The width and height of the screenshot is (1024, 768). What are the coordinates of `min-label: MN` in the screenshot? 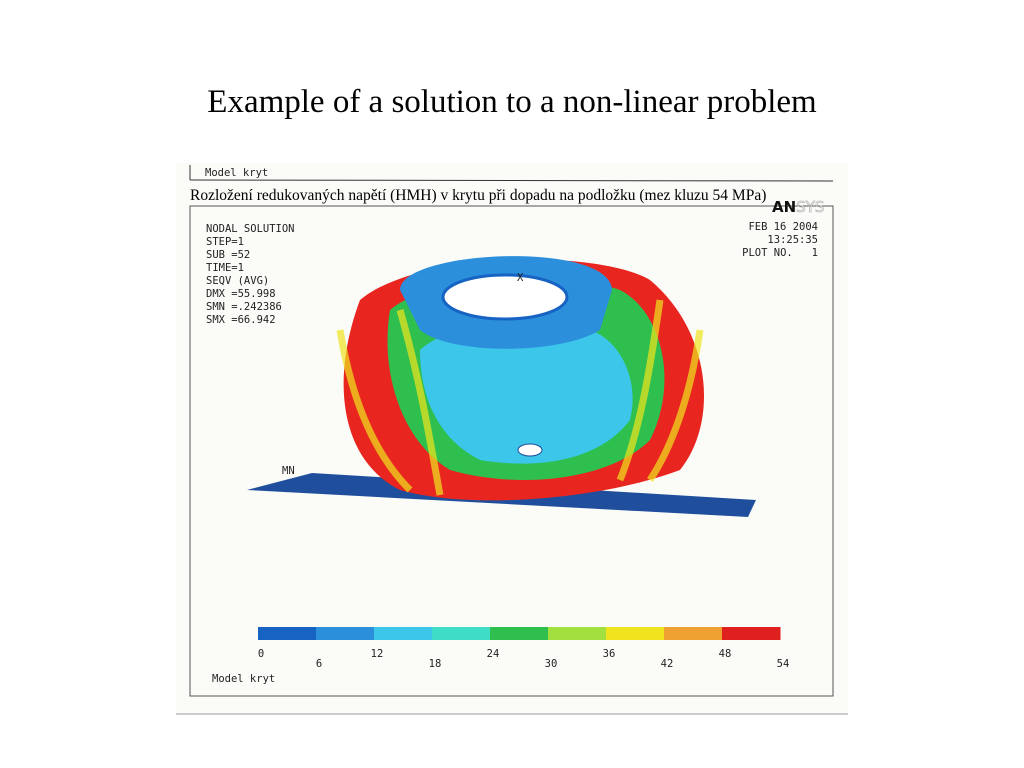 It's located at (288, 471).